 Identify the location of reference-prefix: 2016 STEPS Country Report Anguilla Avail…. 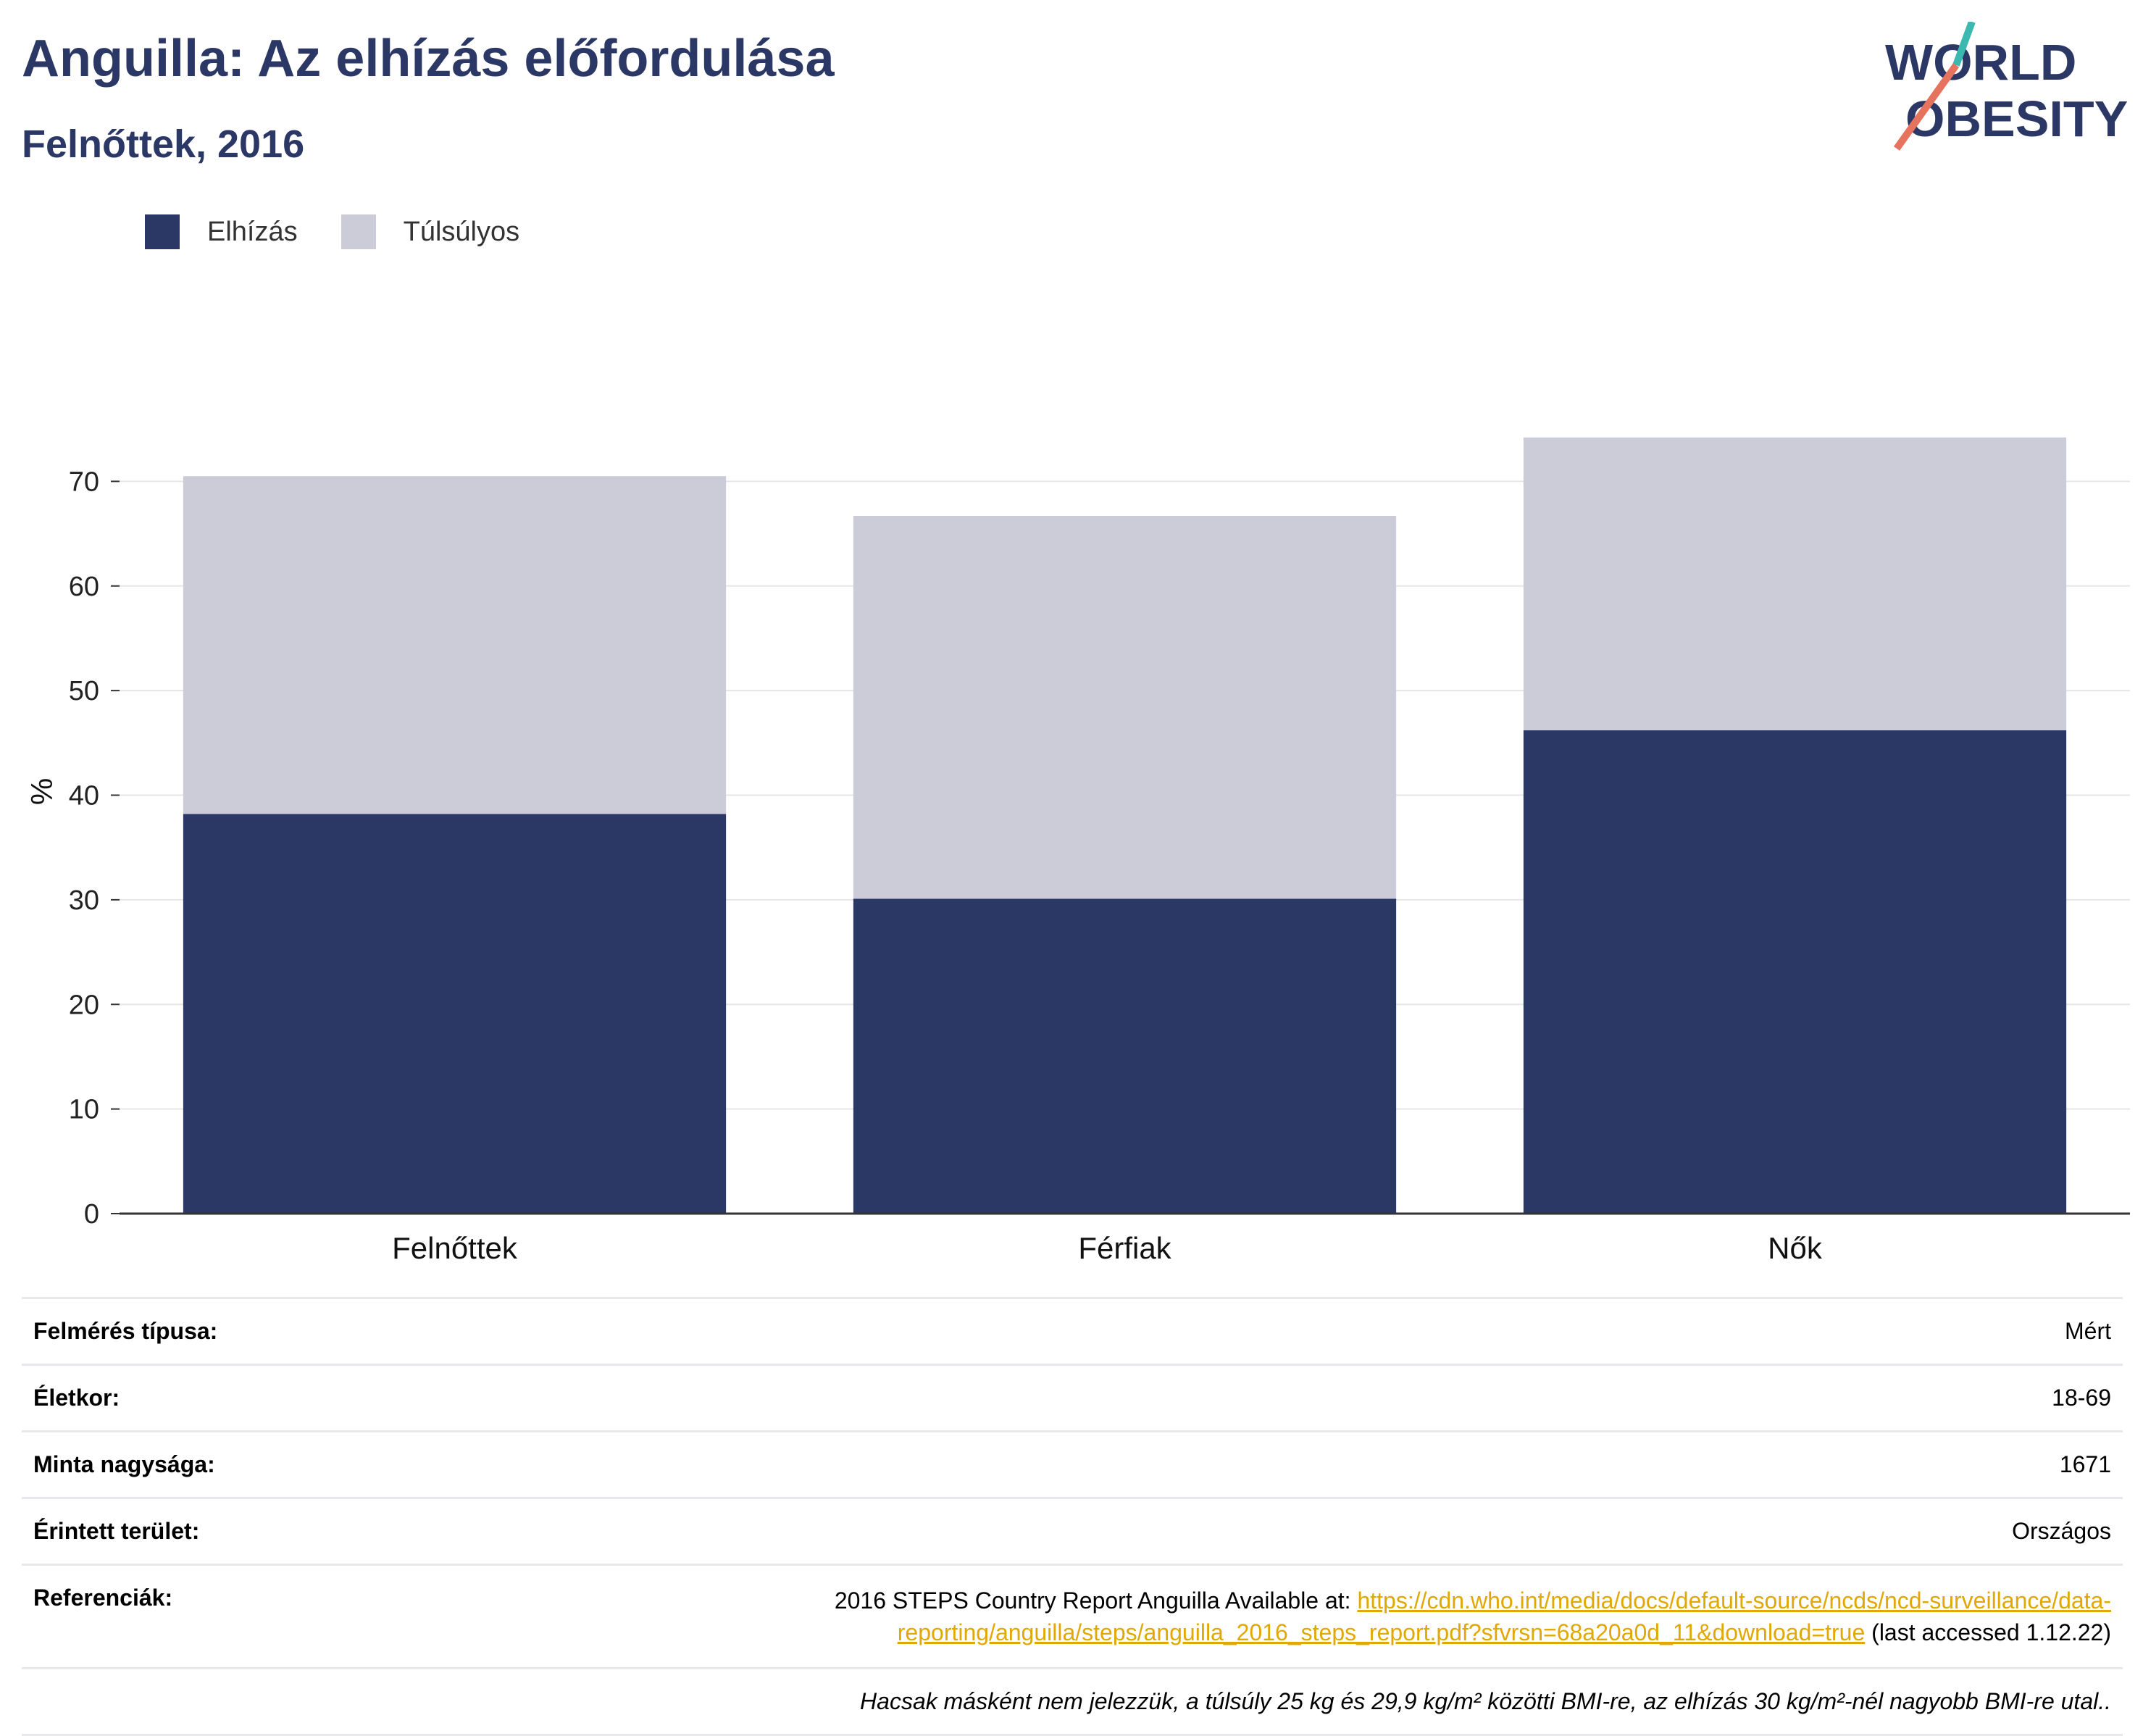
(1096, 1601).